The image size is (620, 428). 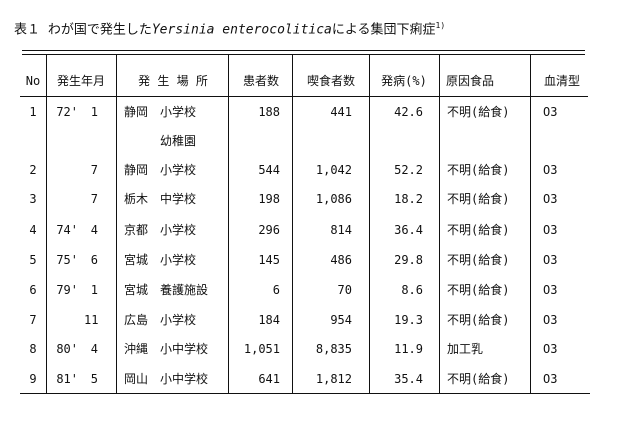 I want to click on cell-eaters: 1,086, so click(x=333, y=199).